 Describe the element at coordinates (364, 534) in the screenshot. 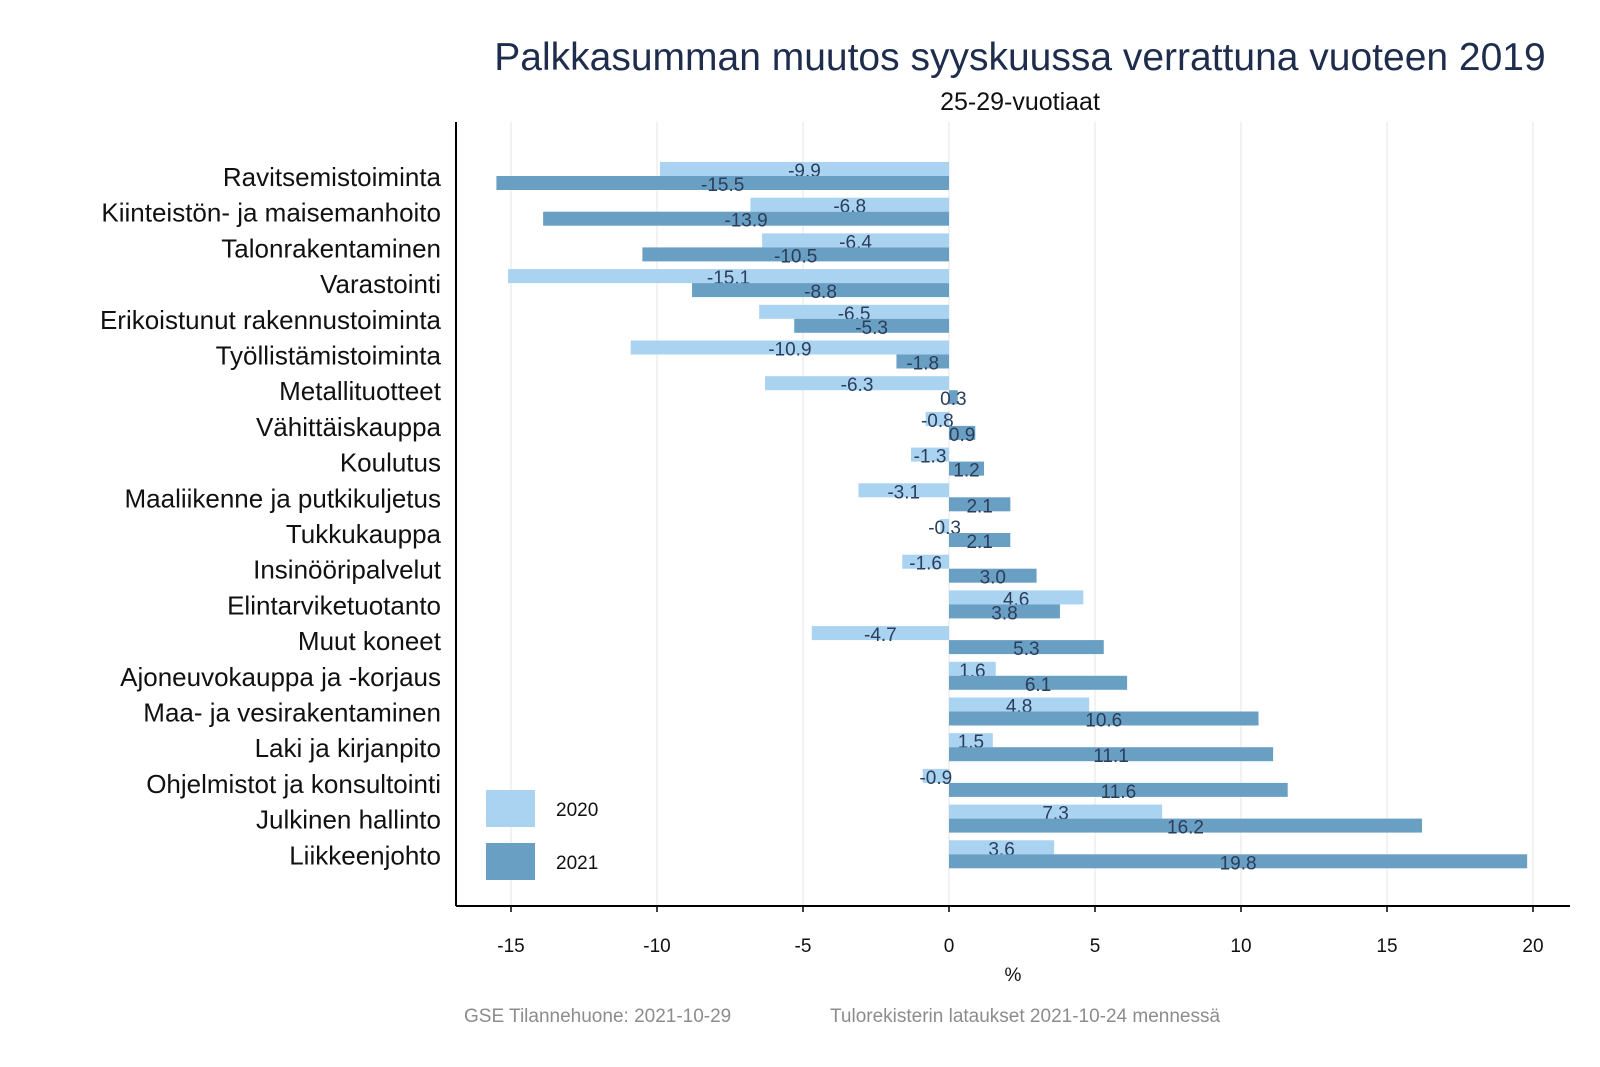

I see `category-label: Tukkukauppa` at that location.